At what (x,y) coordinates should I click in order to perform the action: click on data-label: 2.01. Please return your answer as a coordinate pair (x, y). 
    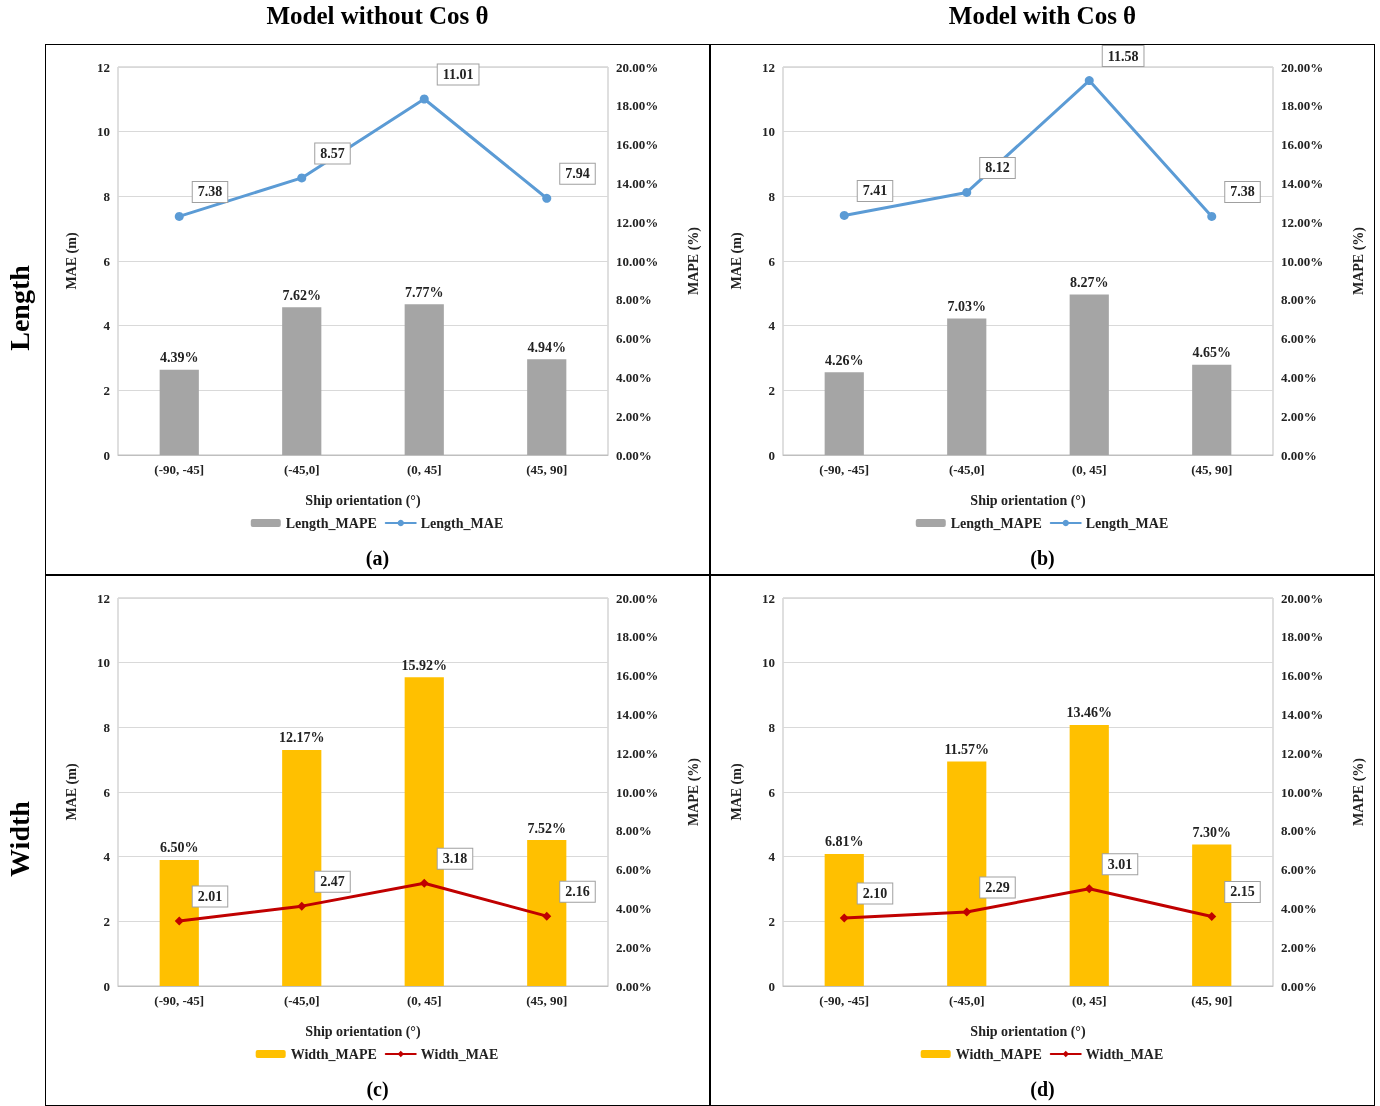
    Looking at the image, I should click on (210, 897).